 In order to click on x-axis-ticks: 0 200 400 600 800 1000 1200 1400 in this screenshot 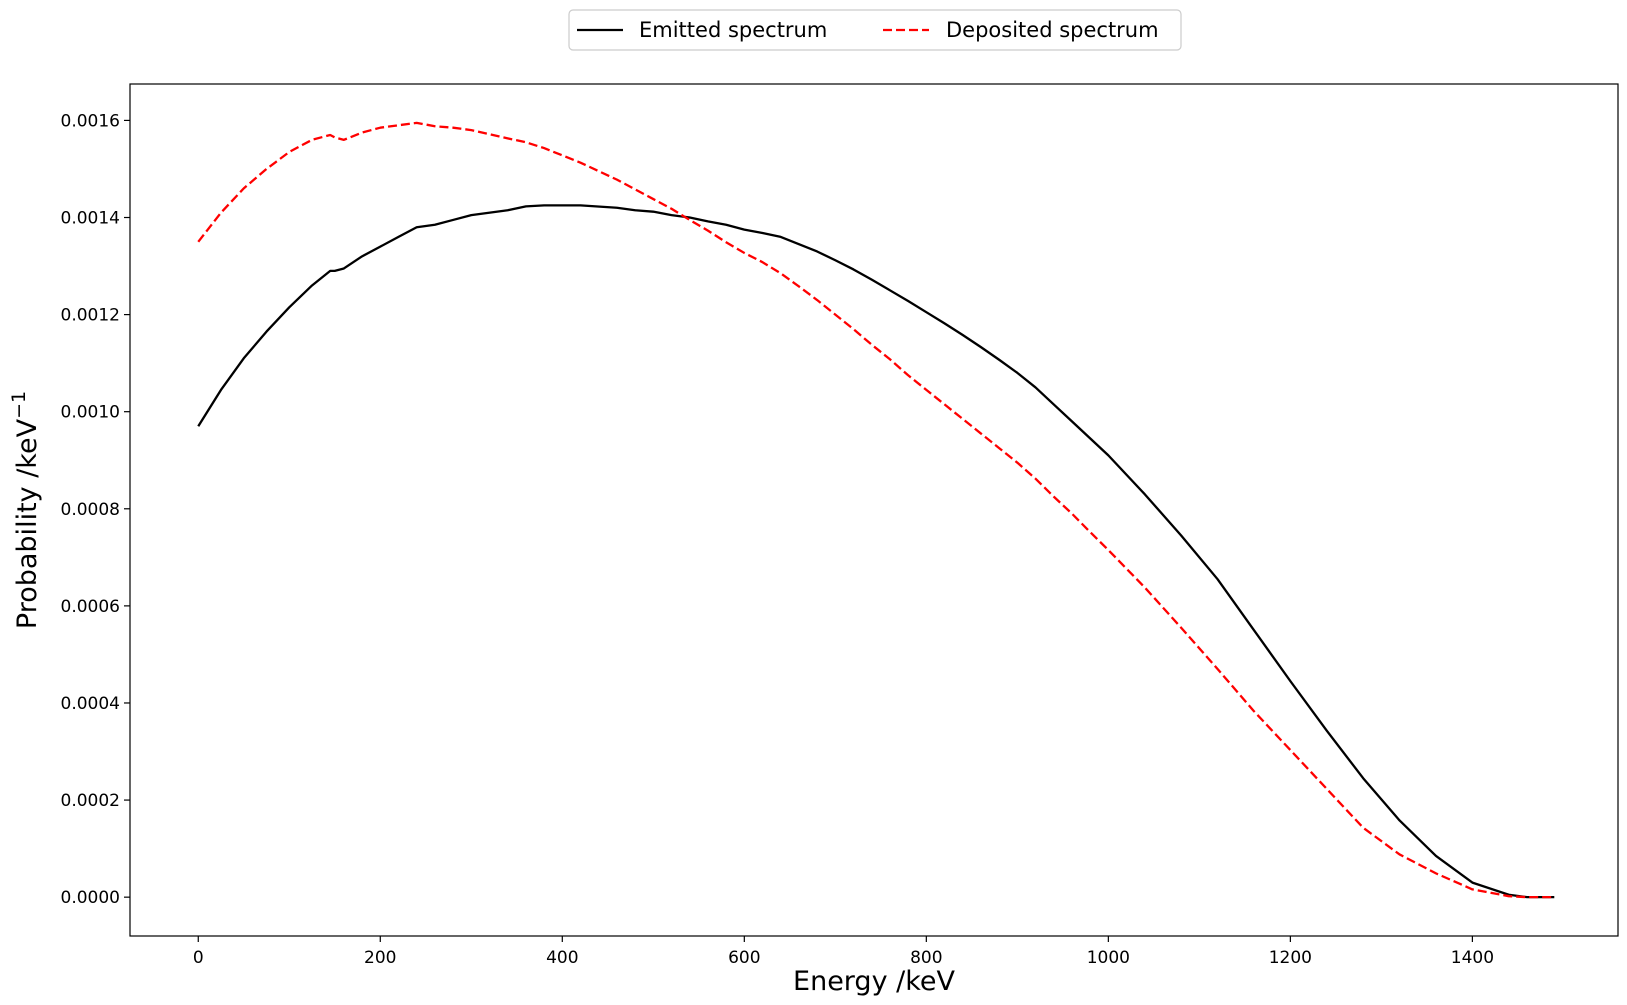, I will do `click(843, 952)`.